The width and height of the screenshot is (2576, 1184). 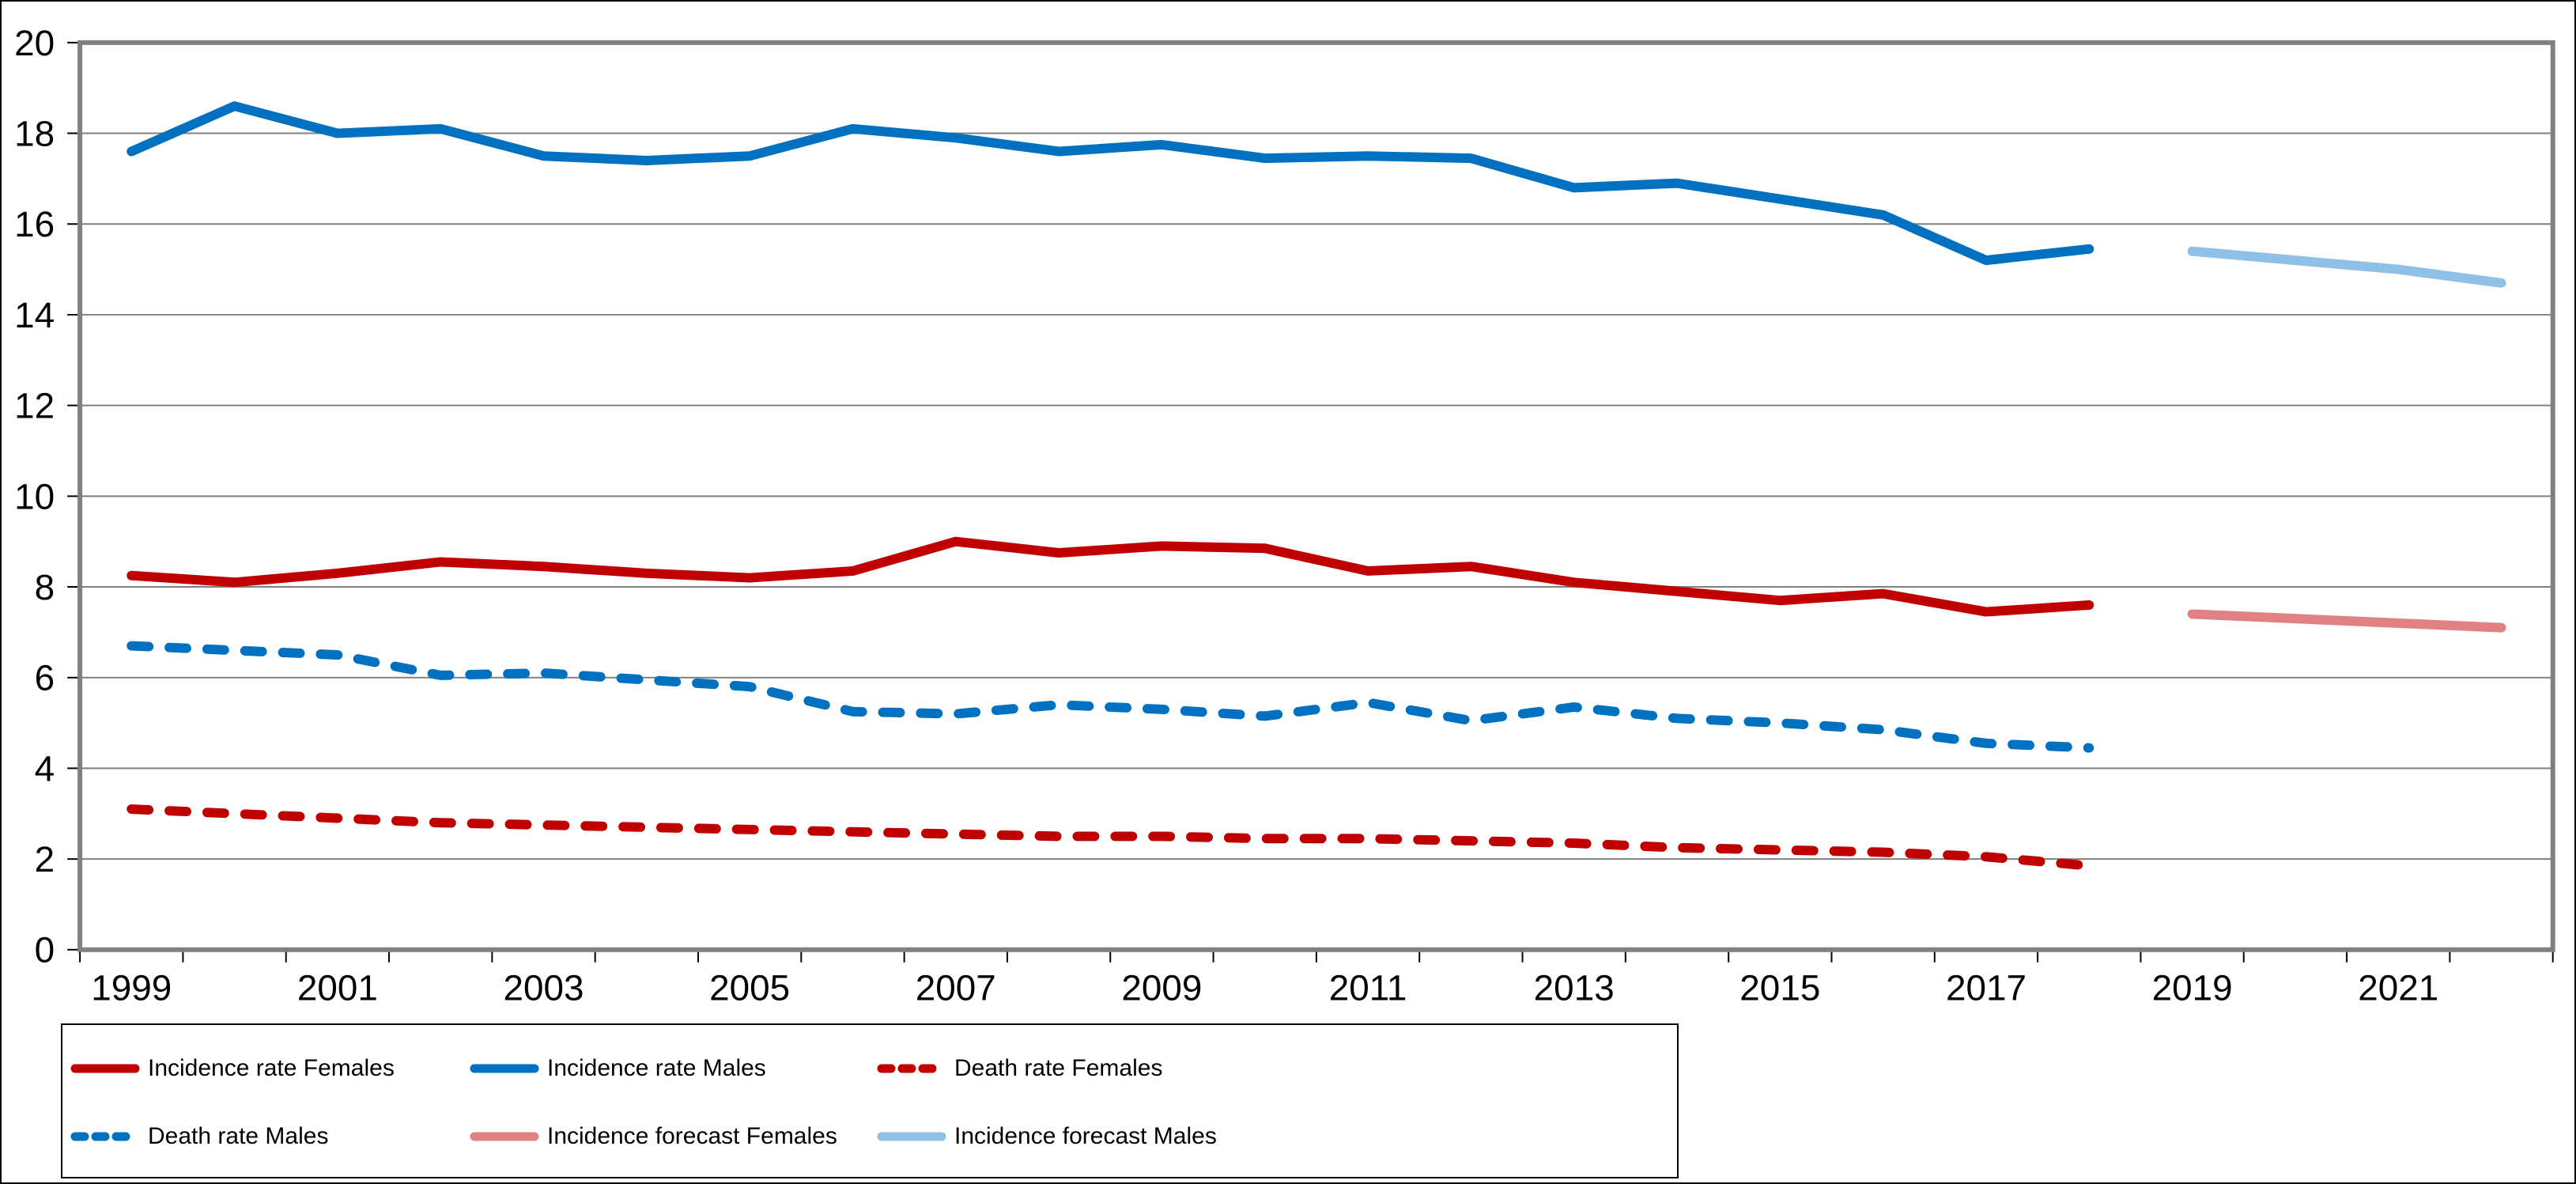 What do you see at coordinates (749, 987) in the screenshot?
I see `x-tick-label: 2005` at bounding box center [749, 987].